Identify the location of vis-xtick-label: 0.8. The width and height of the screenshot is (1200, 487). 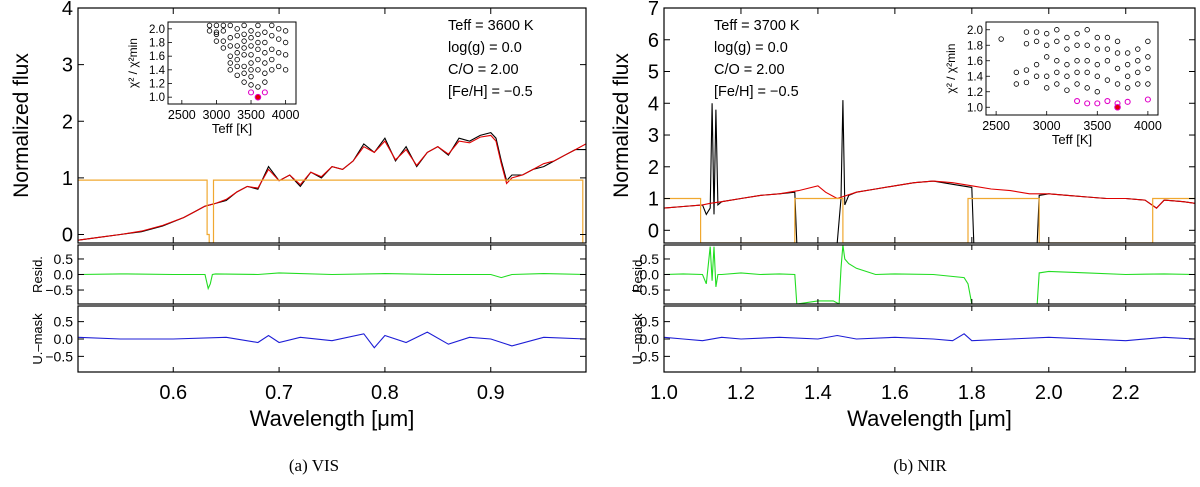
(385, 393).